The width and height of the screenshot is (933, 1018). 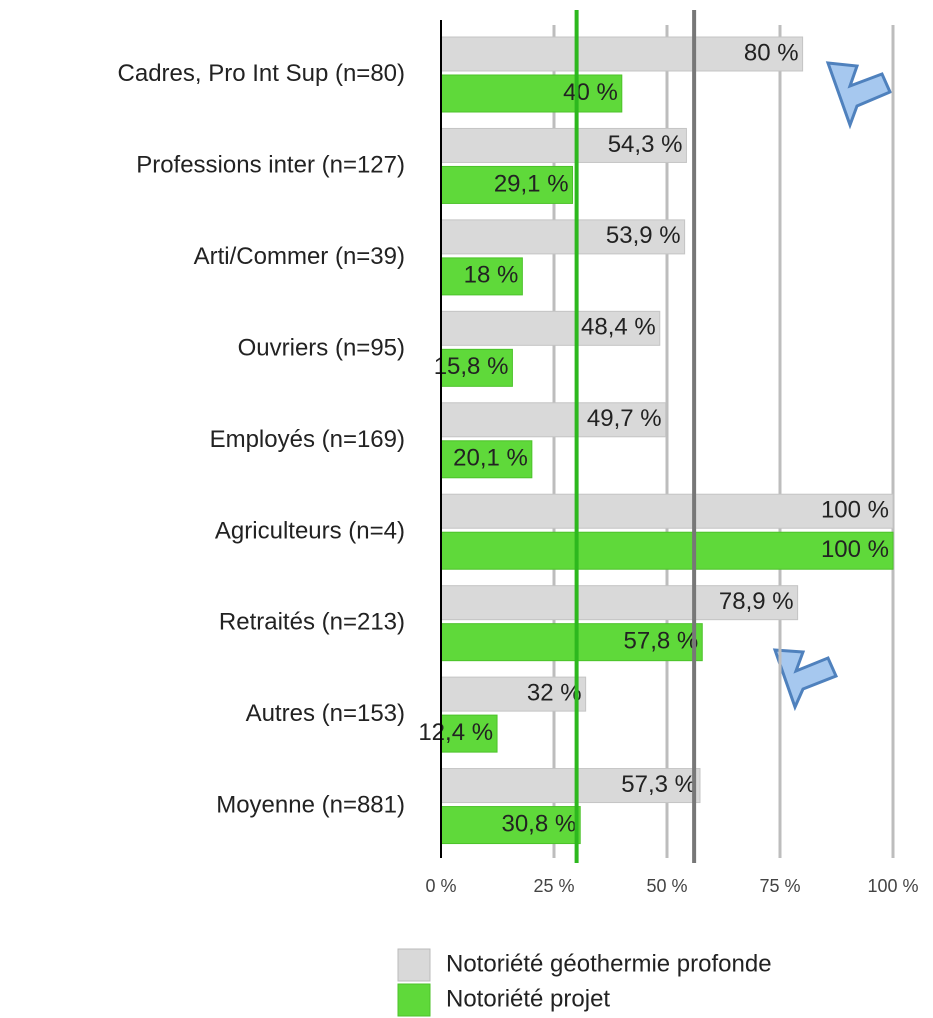 I want to click on x-tick-label: 100 %, so click(x=892, y=886).